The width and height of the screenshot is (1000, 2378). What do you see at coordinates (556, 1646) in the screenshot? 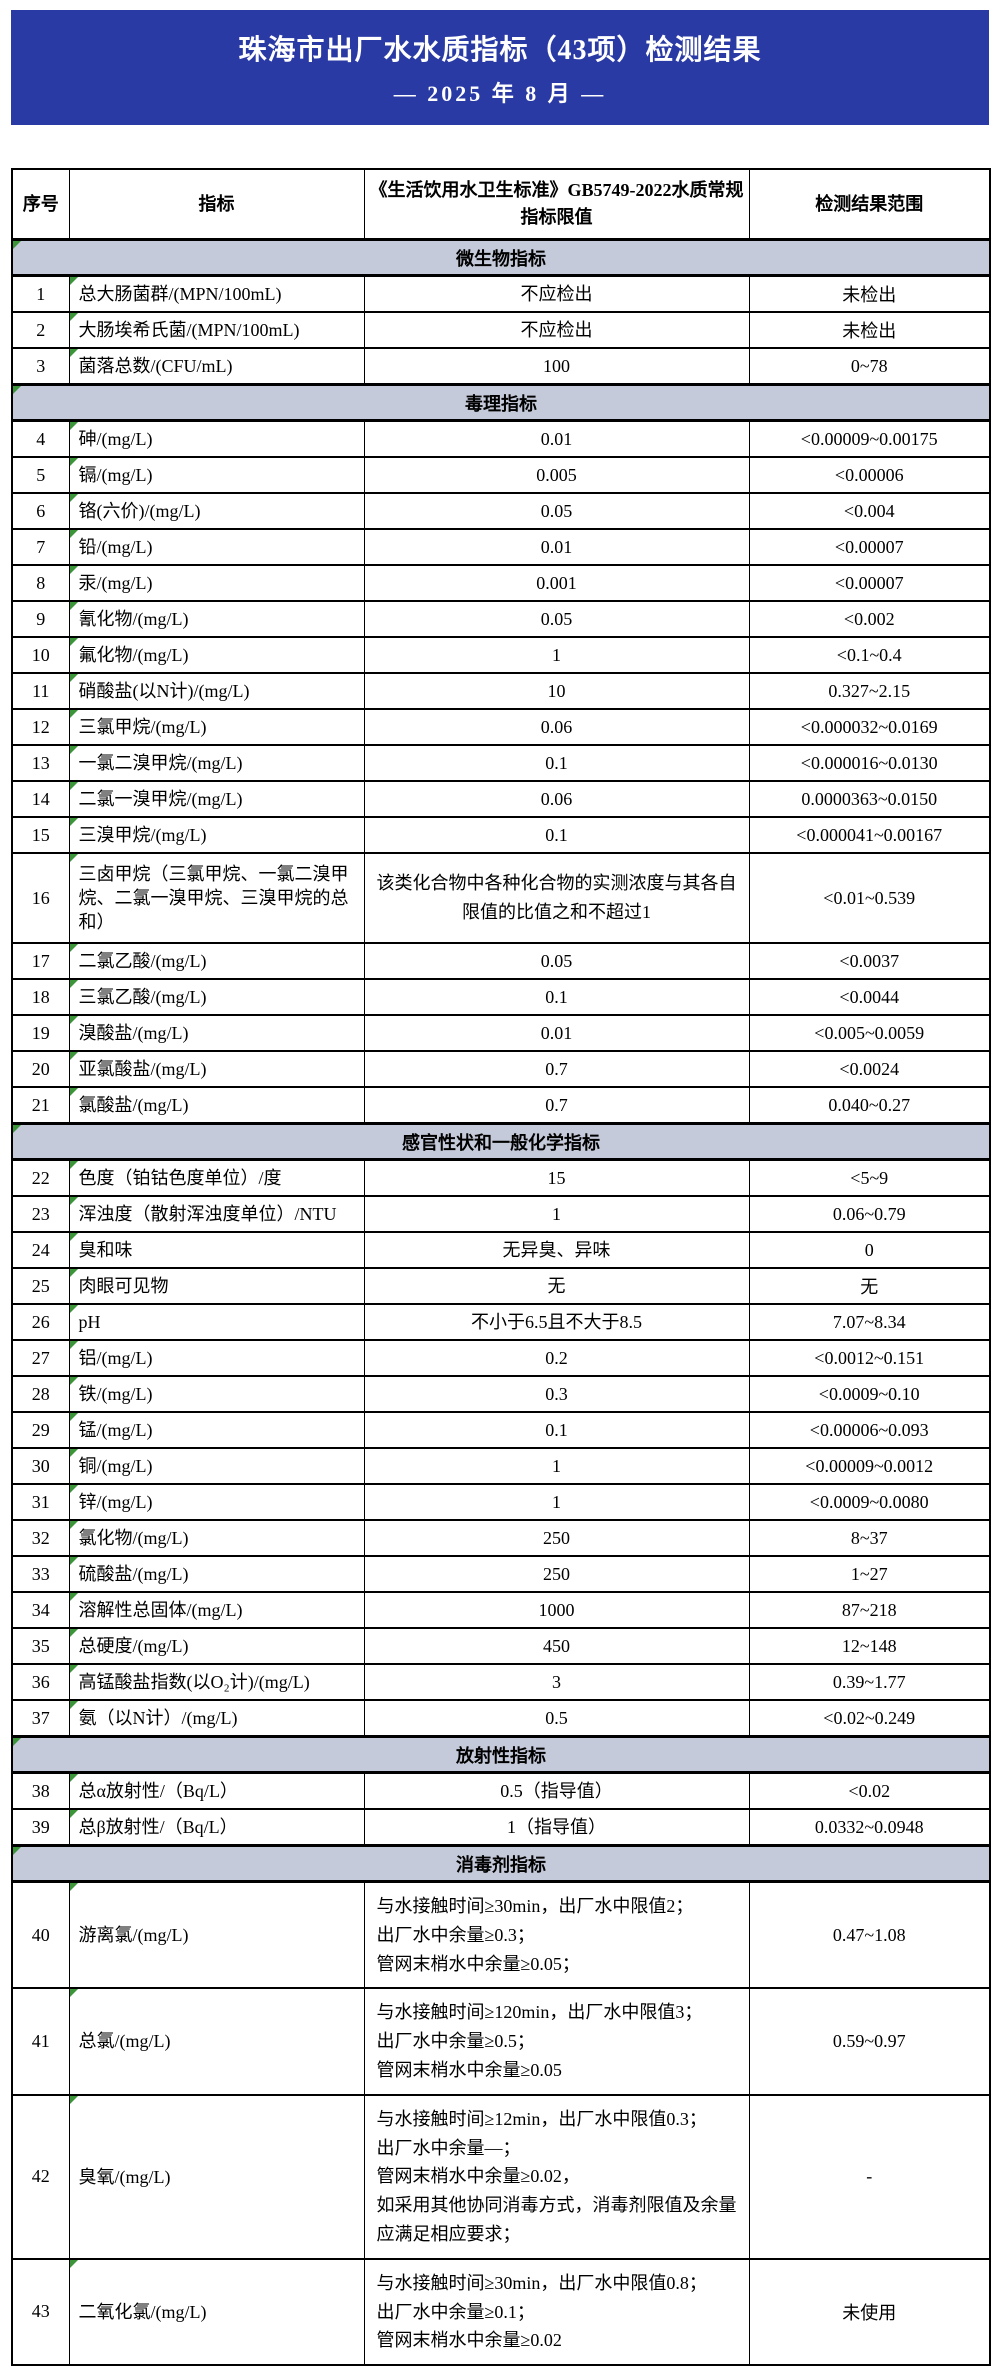
I see `row-standard-limit: 450` at bounding box center [556, 1646].